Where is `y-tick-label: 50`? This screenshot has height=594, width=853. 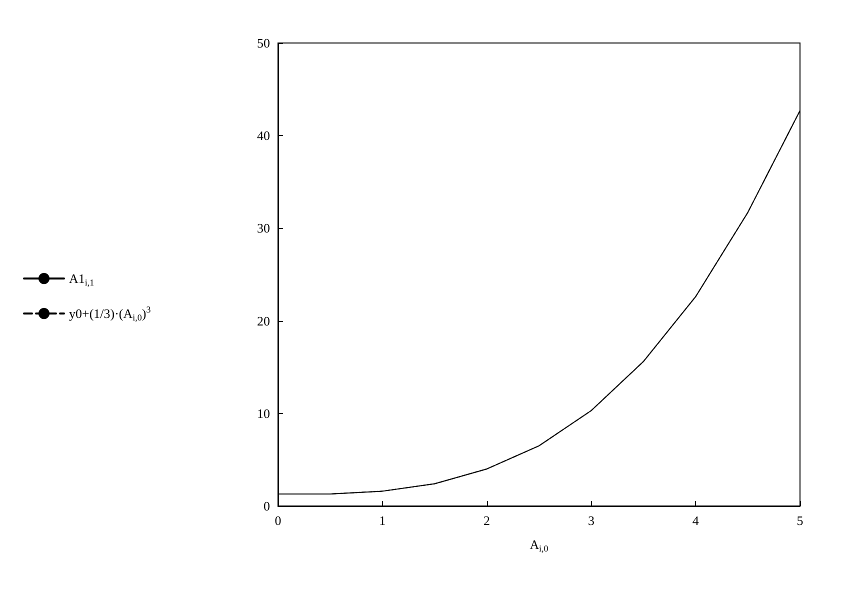 y-tick-label: 50 is located at coordinates (263, 43).